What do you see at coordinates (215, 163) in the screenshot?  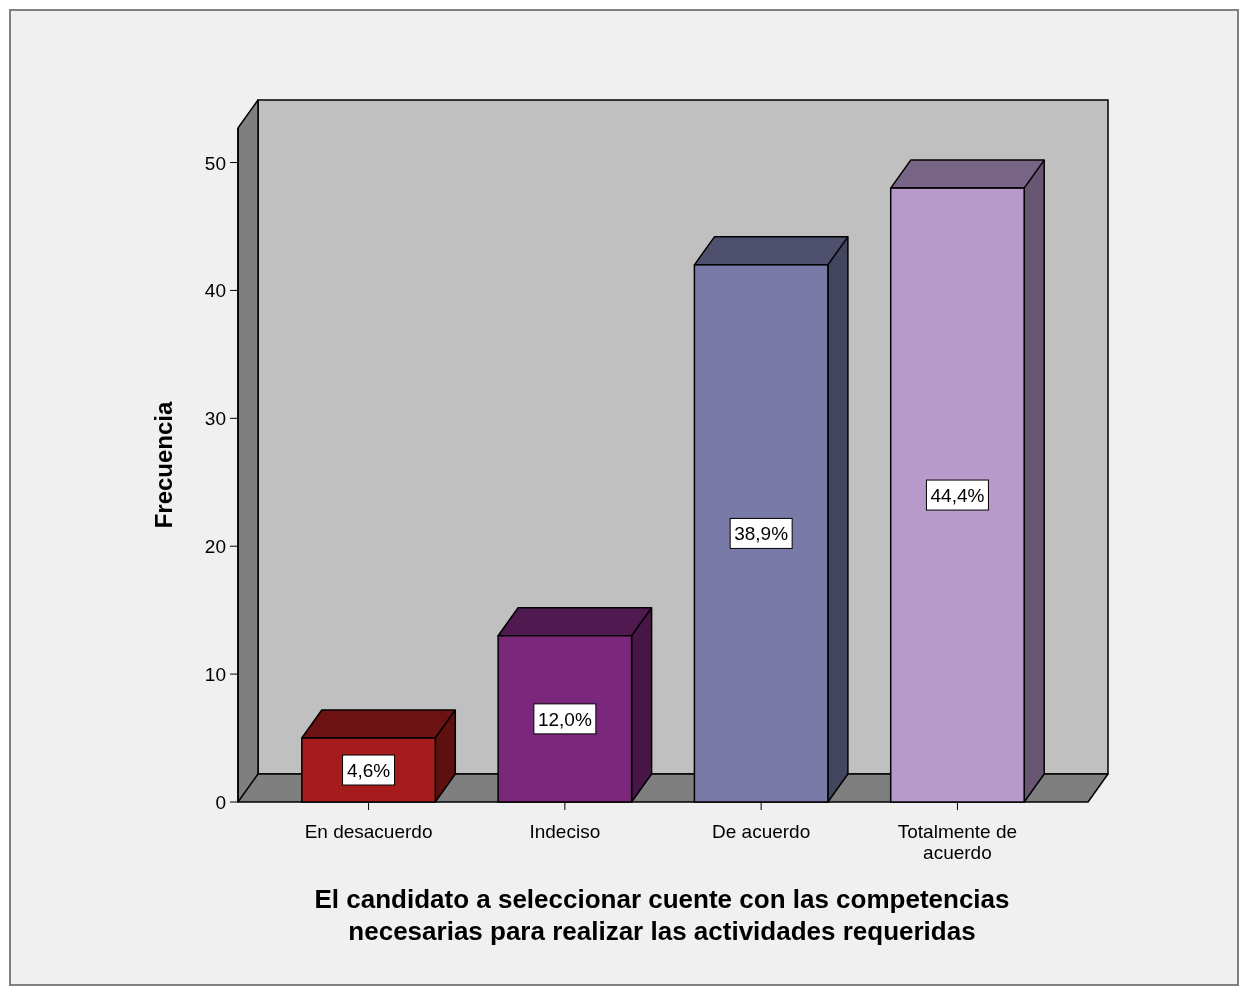 I see `y-tick-label: 50` at bounding box center [215, 163].